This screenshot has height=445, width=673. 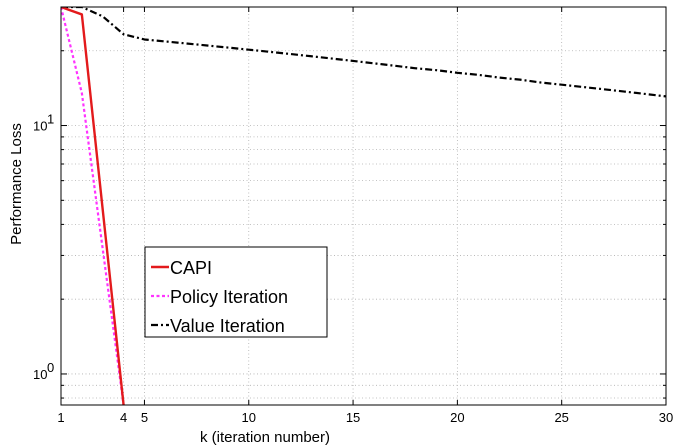 I want to click on x-tick-label: 25, so click(x=561, y=417).